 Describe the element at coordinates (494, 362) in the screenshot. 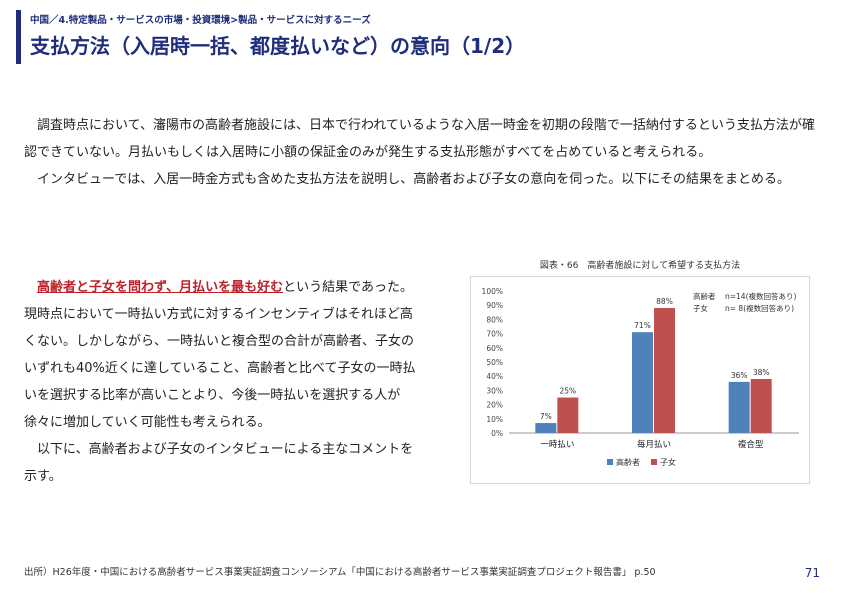

I see `y-tick-label: 50%` at that location.